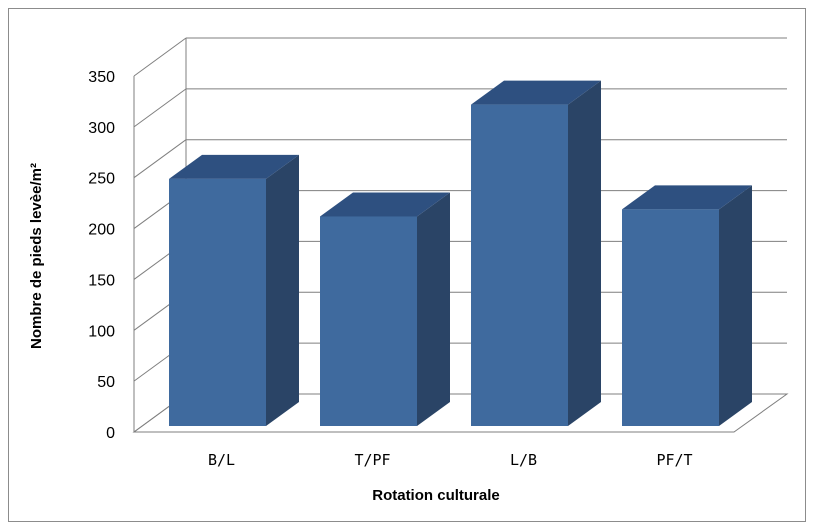 The height and width of the screenshot is (531, 815). I want to click on y-tick-label: 0, so click(110, 433).